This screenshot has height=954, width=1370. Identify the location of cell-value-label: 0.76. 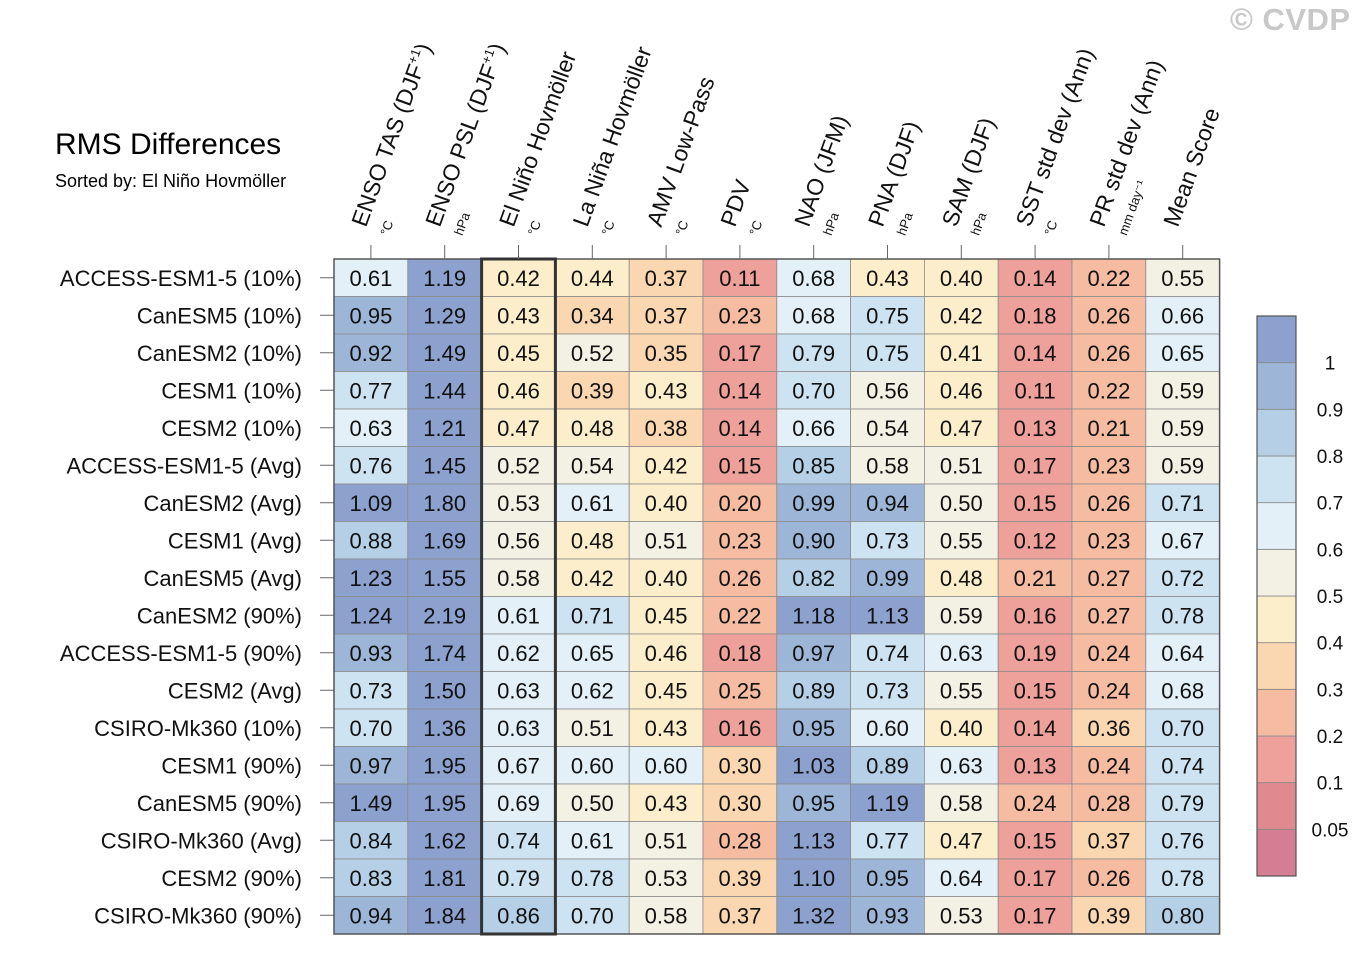
(370, 465).